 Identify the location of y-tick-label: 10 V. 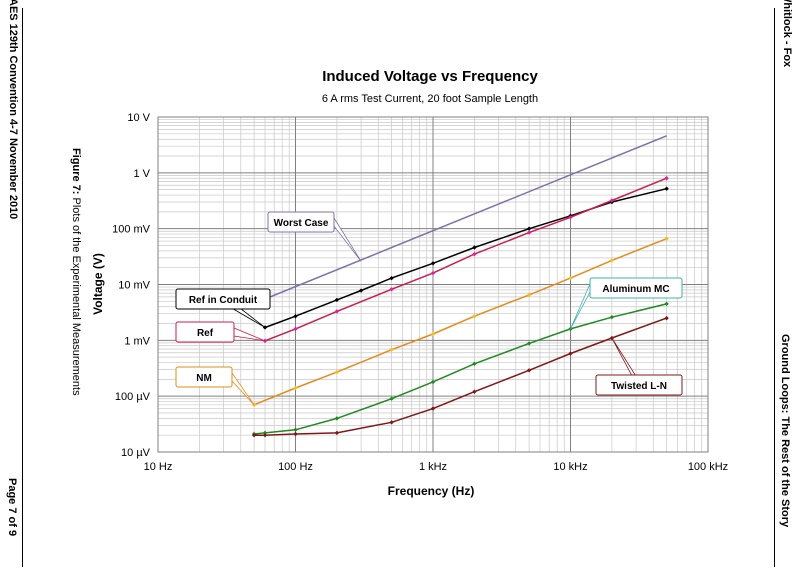
(138, 118).